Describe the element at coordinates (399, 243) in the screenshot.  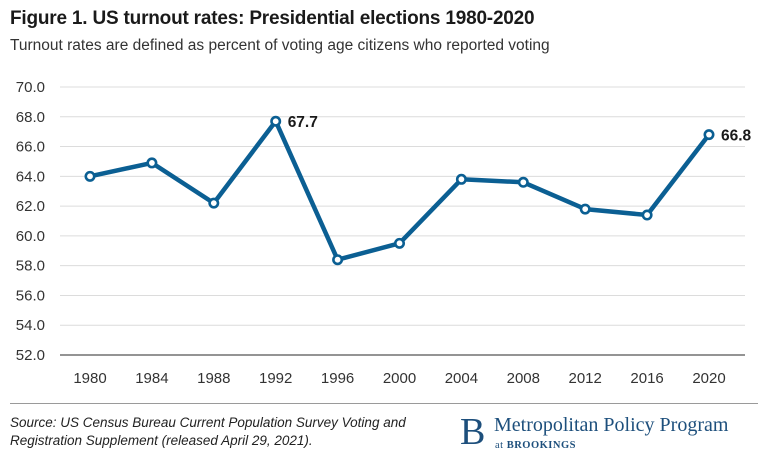
I see `data-point-2000` at that location.